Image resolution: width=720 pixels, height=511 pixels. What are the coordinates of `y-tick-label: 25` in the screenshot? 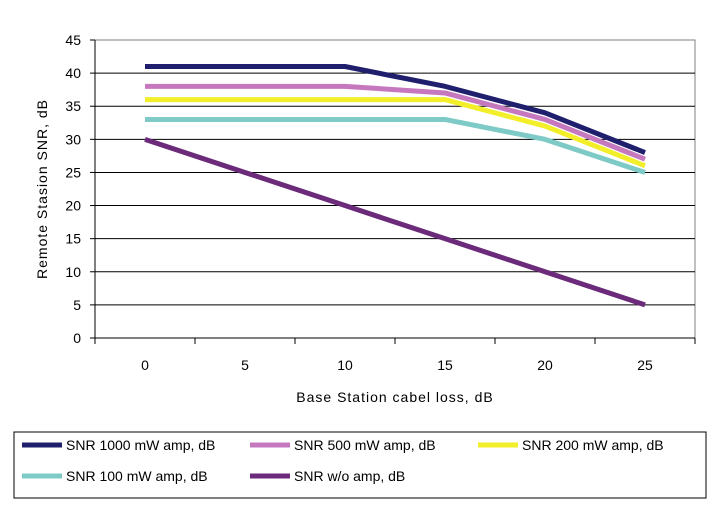 It's located at (73, 172).